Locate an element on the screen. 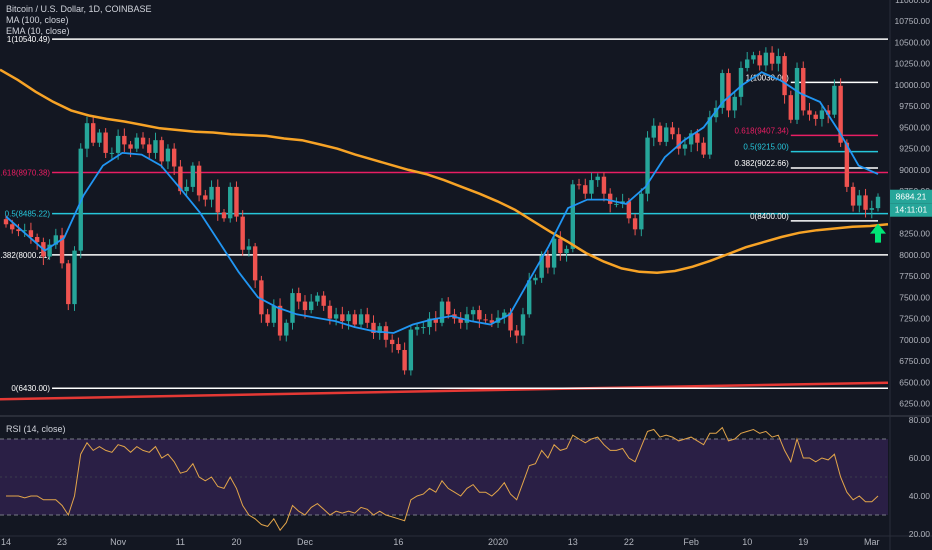 The height and width of the screenshot is (550, 932). fib-label-left: 0.382(8000.21) is located at coordinates (25, 255).